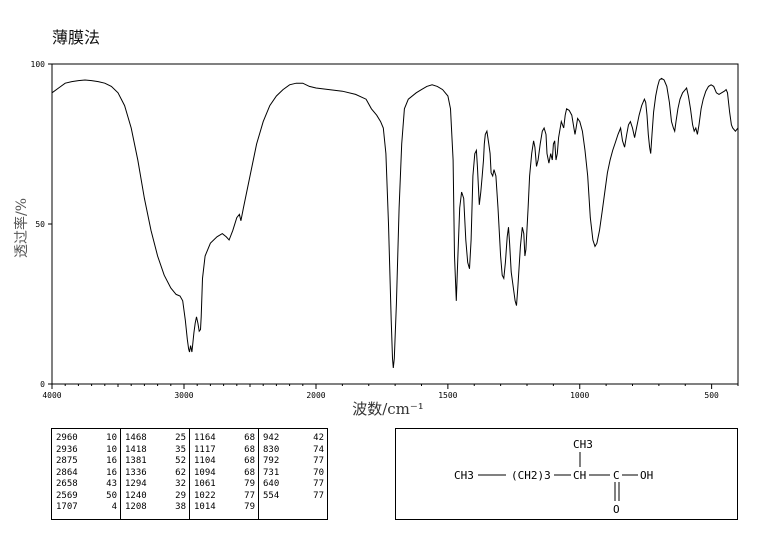  I want to click on x-tick-label: 1500, so click(447, 395).